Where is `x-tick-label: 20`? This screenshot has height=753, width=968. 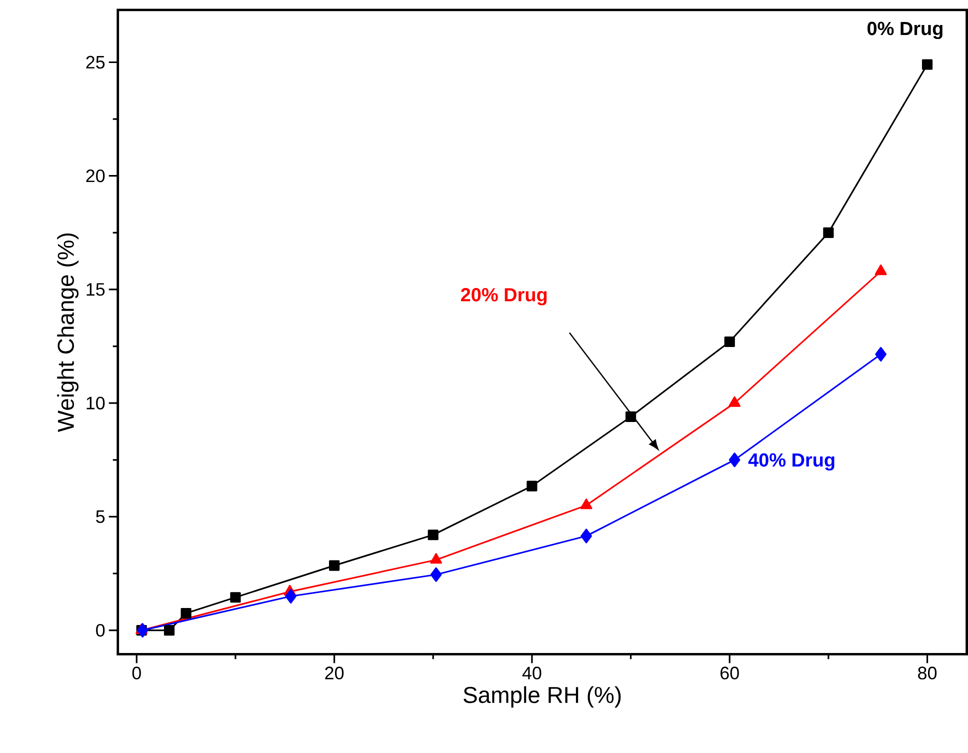
x-tick-label: 20 is located at coordinates (334, 673).